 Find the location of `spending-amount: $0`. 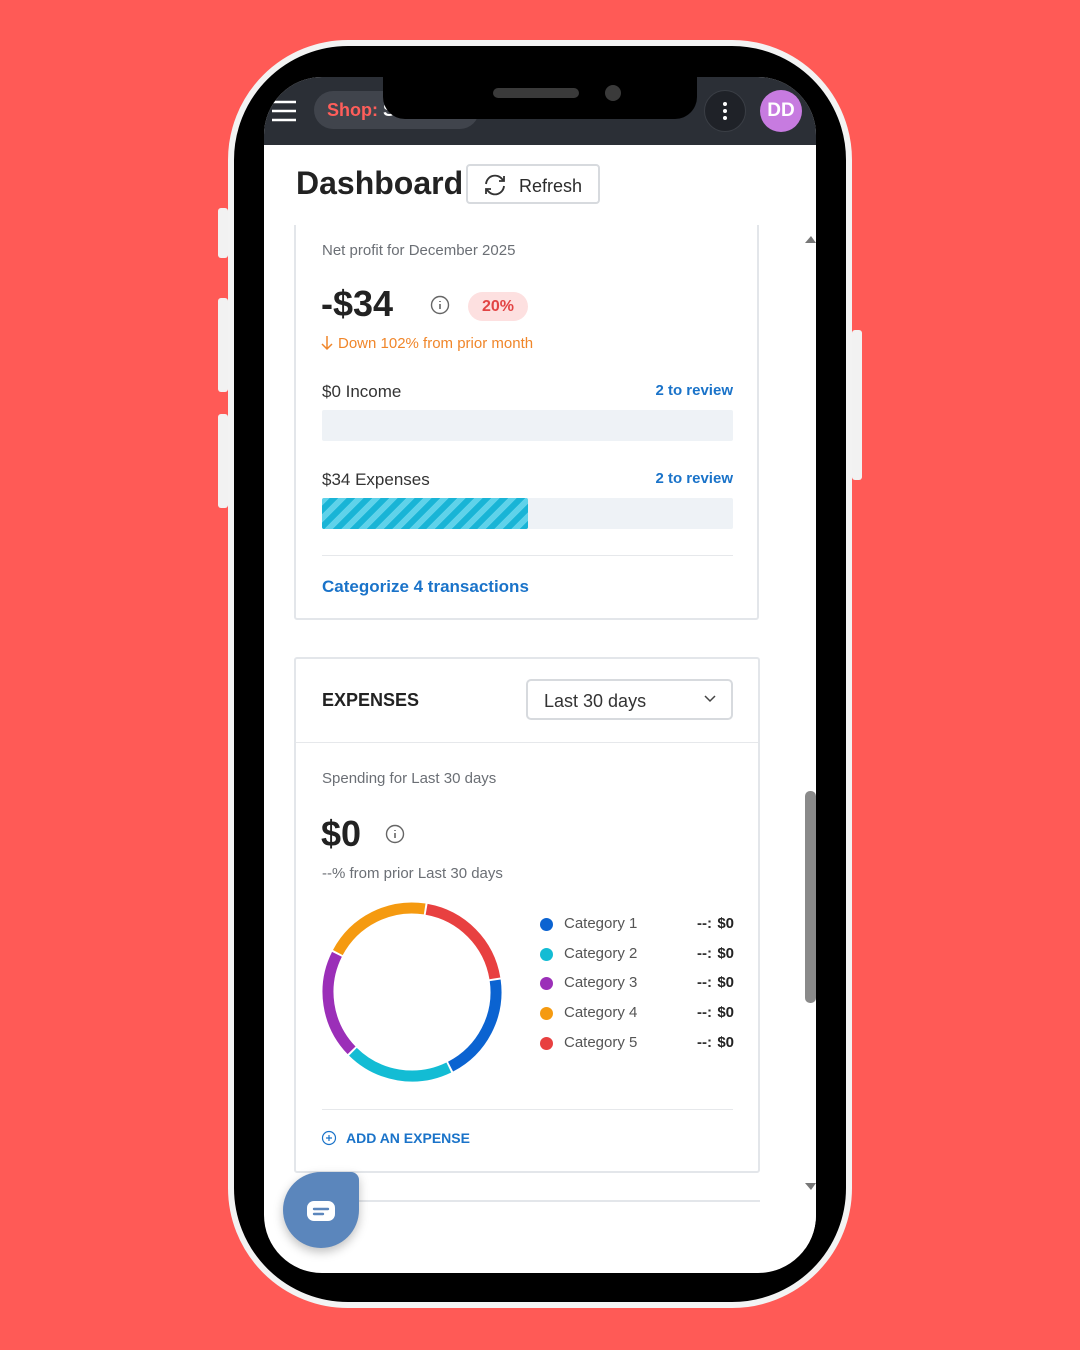

spending-amount: $0 is located at coordinates (341, 833).